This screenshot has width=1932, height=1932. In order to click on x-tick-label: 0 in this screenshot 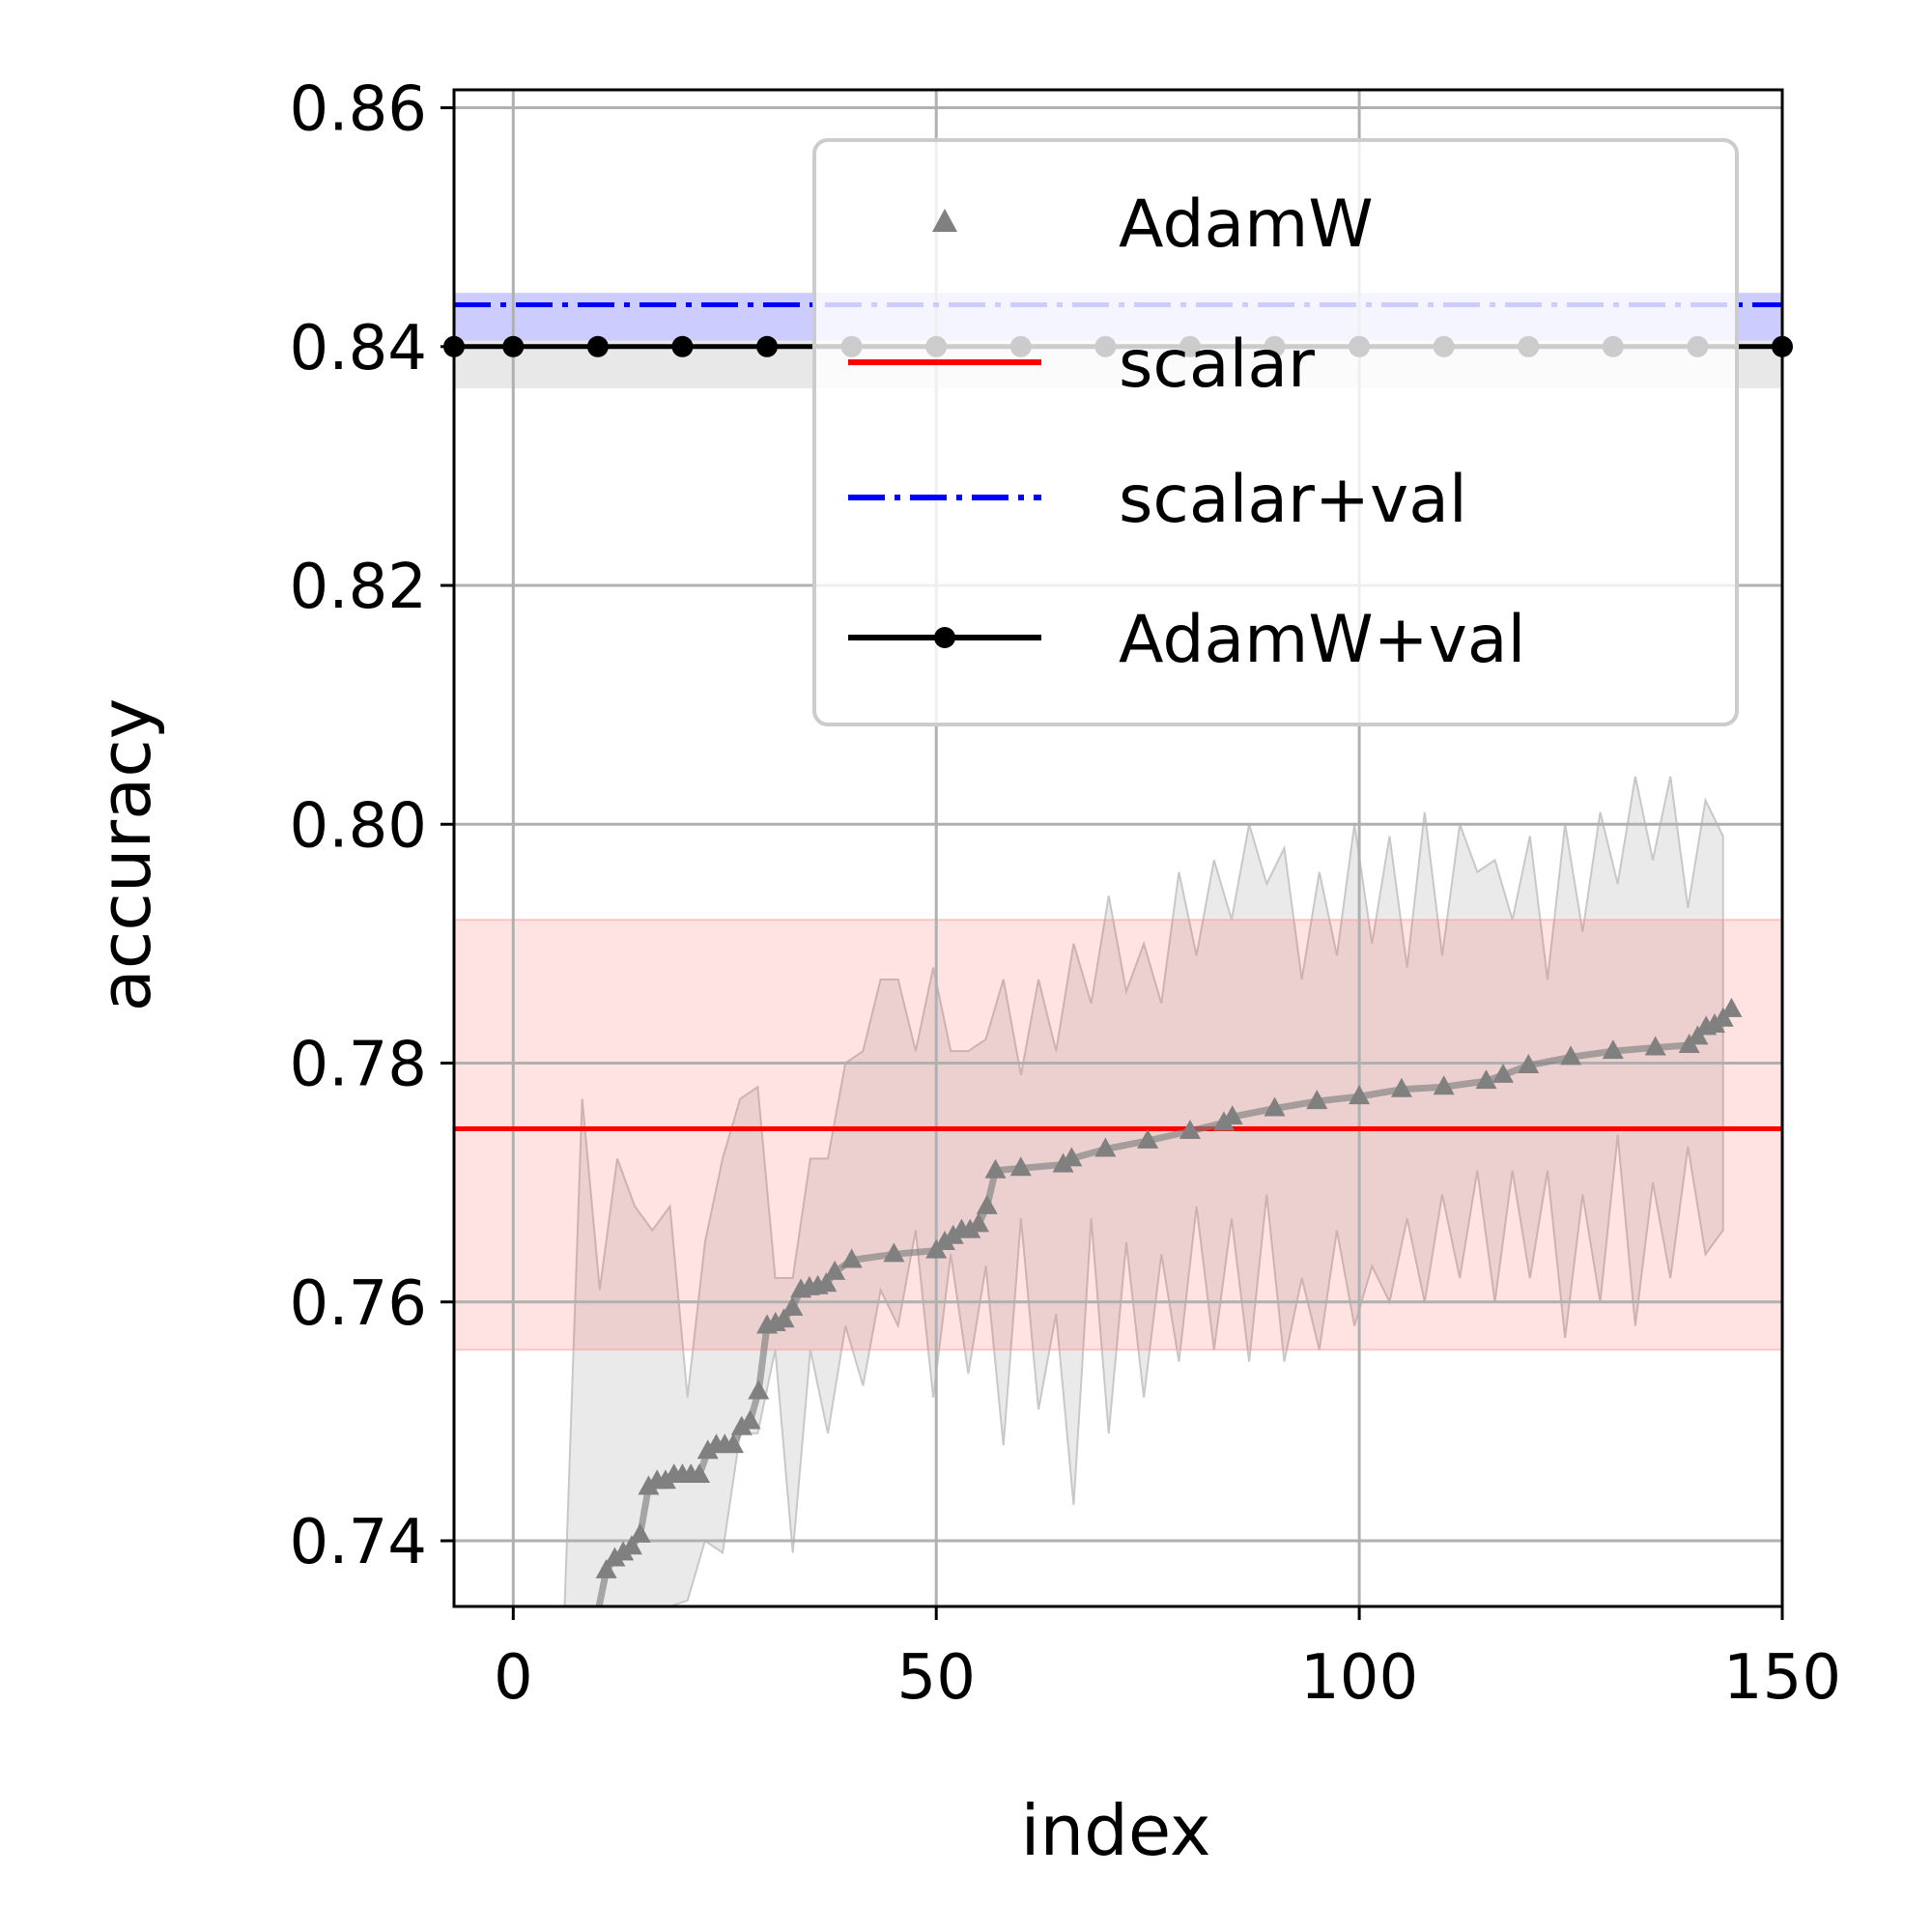, I will do `click(513, 1678)`.